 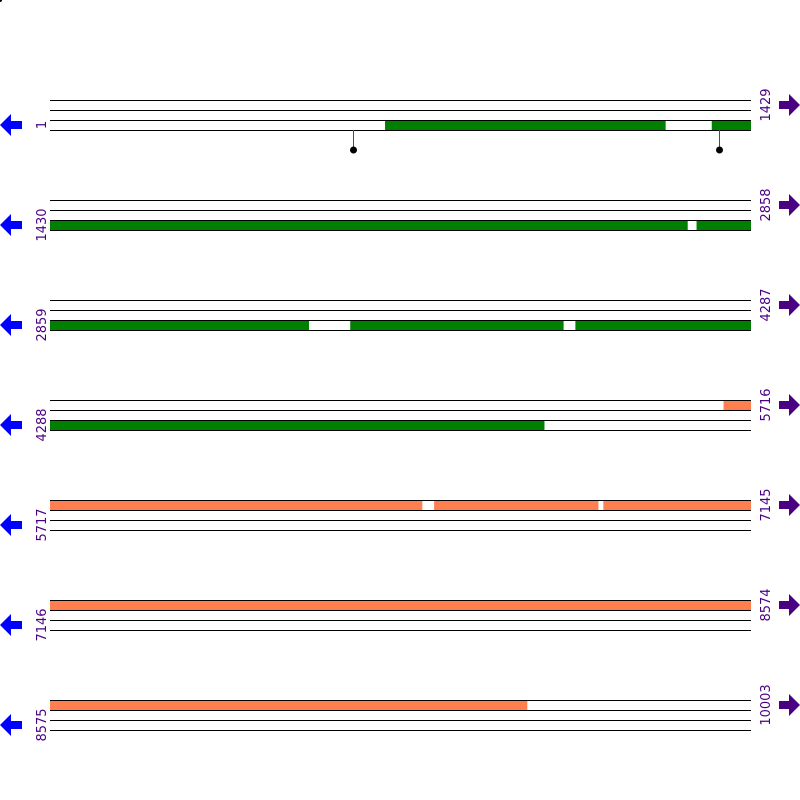 What do you see at coordinates (400, 215) in the screenshot?
I see `sequence-row: 1430 2858` at bounding box center [400, 215].